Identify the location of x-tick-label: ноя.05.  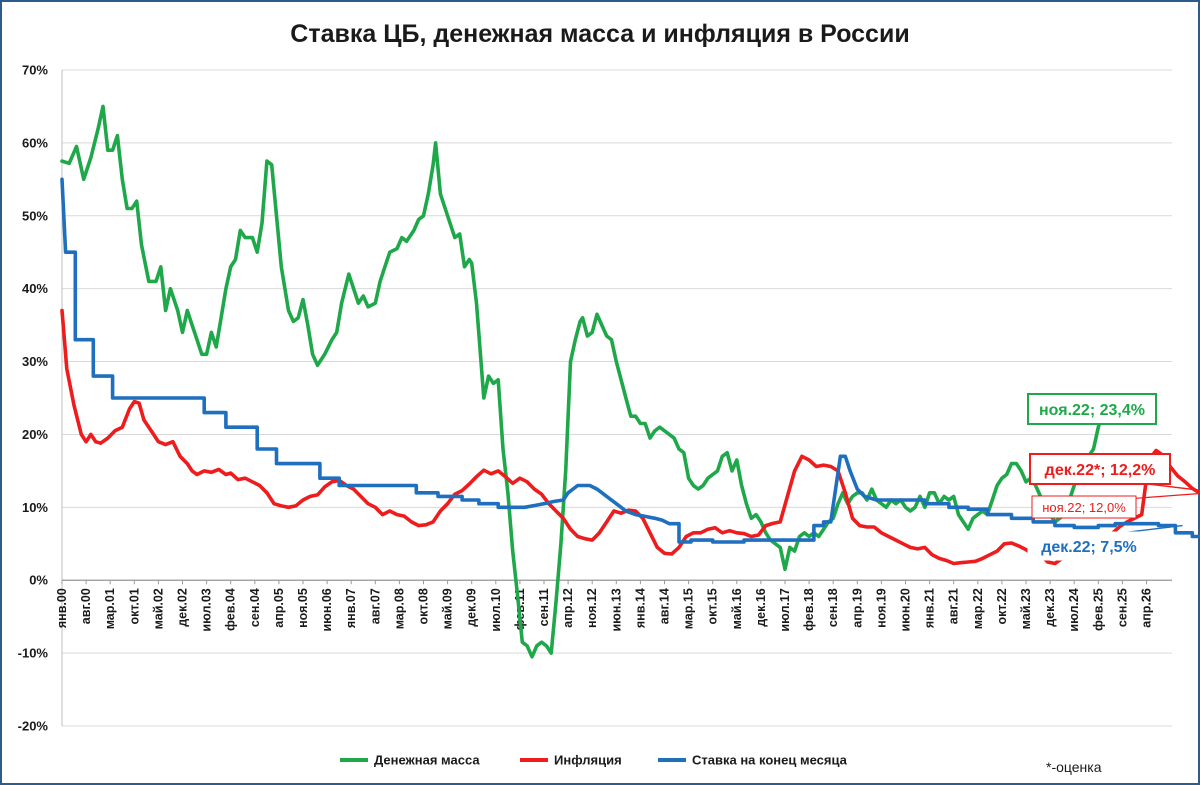
(303, 608).